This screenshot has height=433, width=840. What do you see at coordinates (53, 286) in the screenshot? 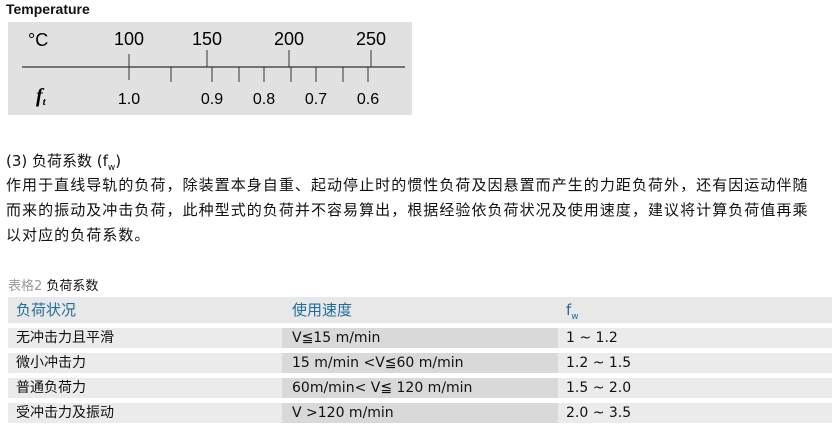
I see `table-caption: 表格2 负荷系数` at bounding box center [53, 286].